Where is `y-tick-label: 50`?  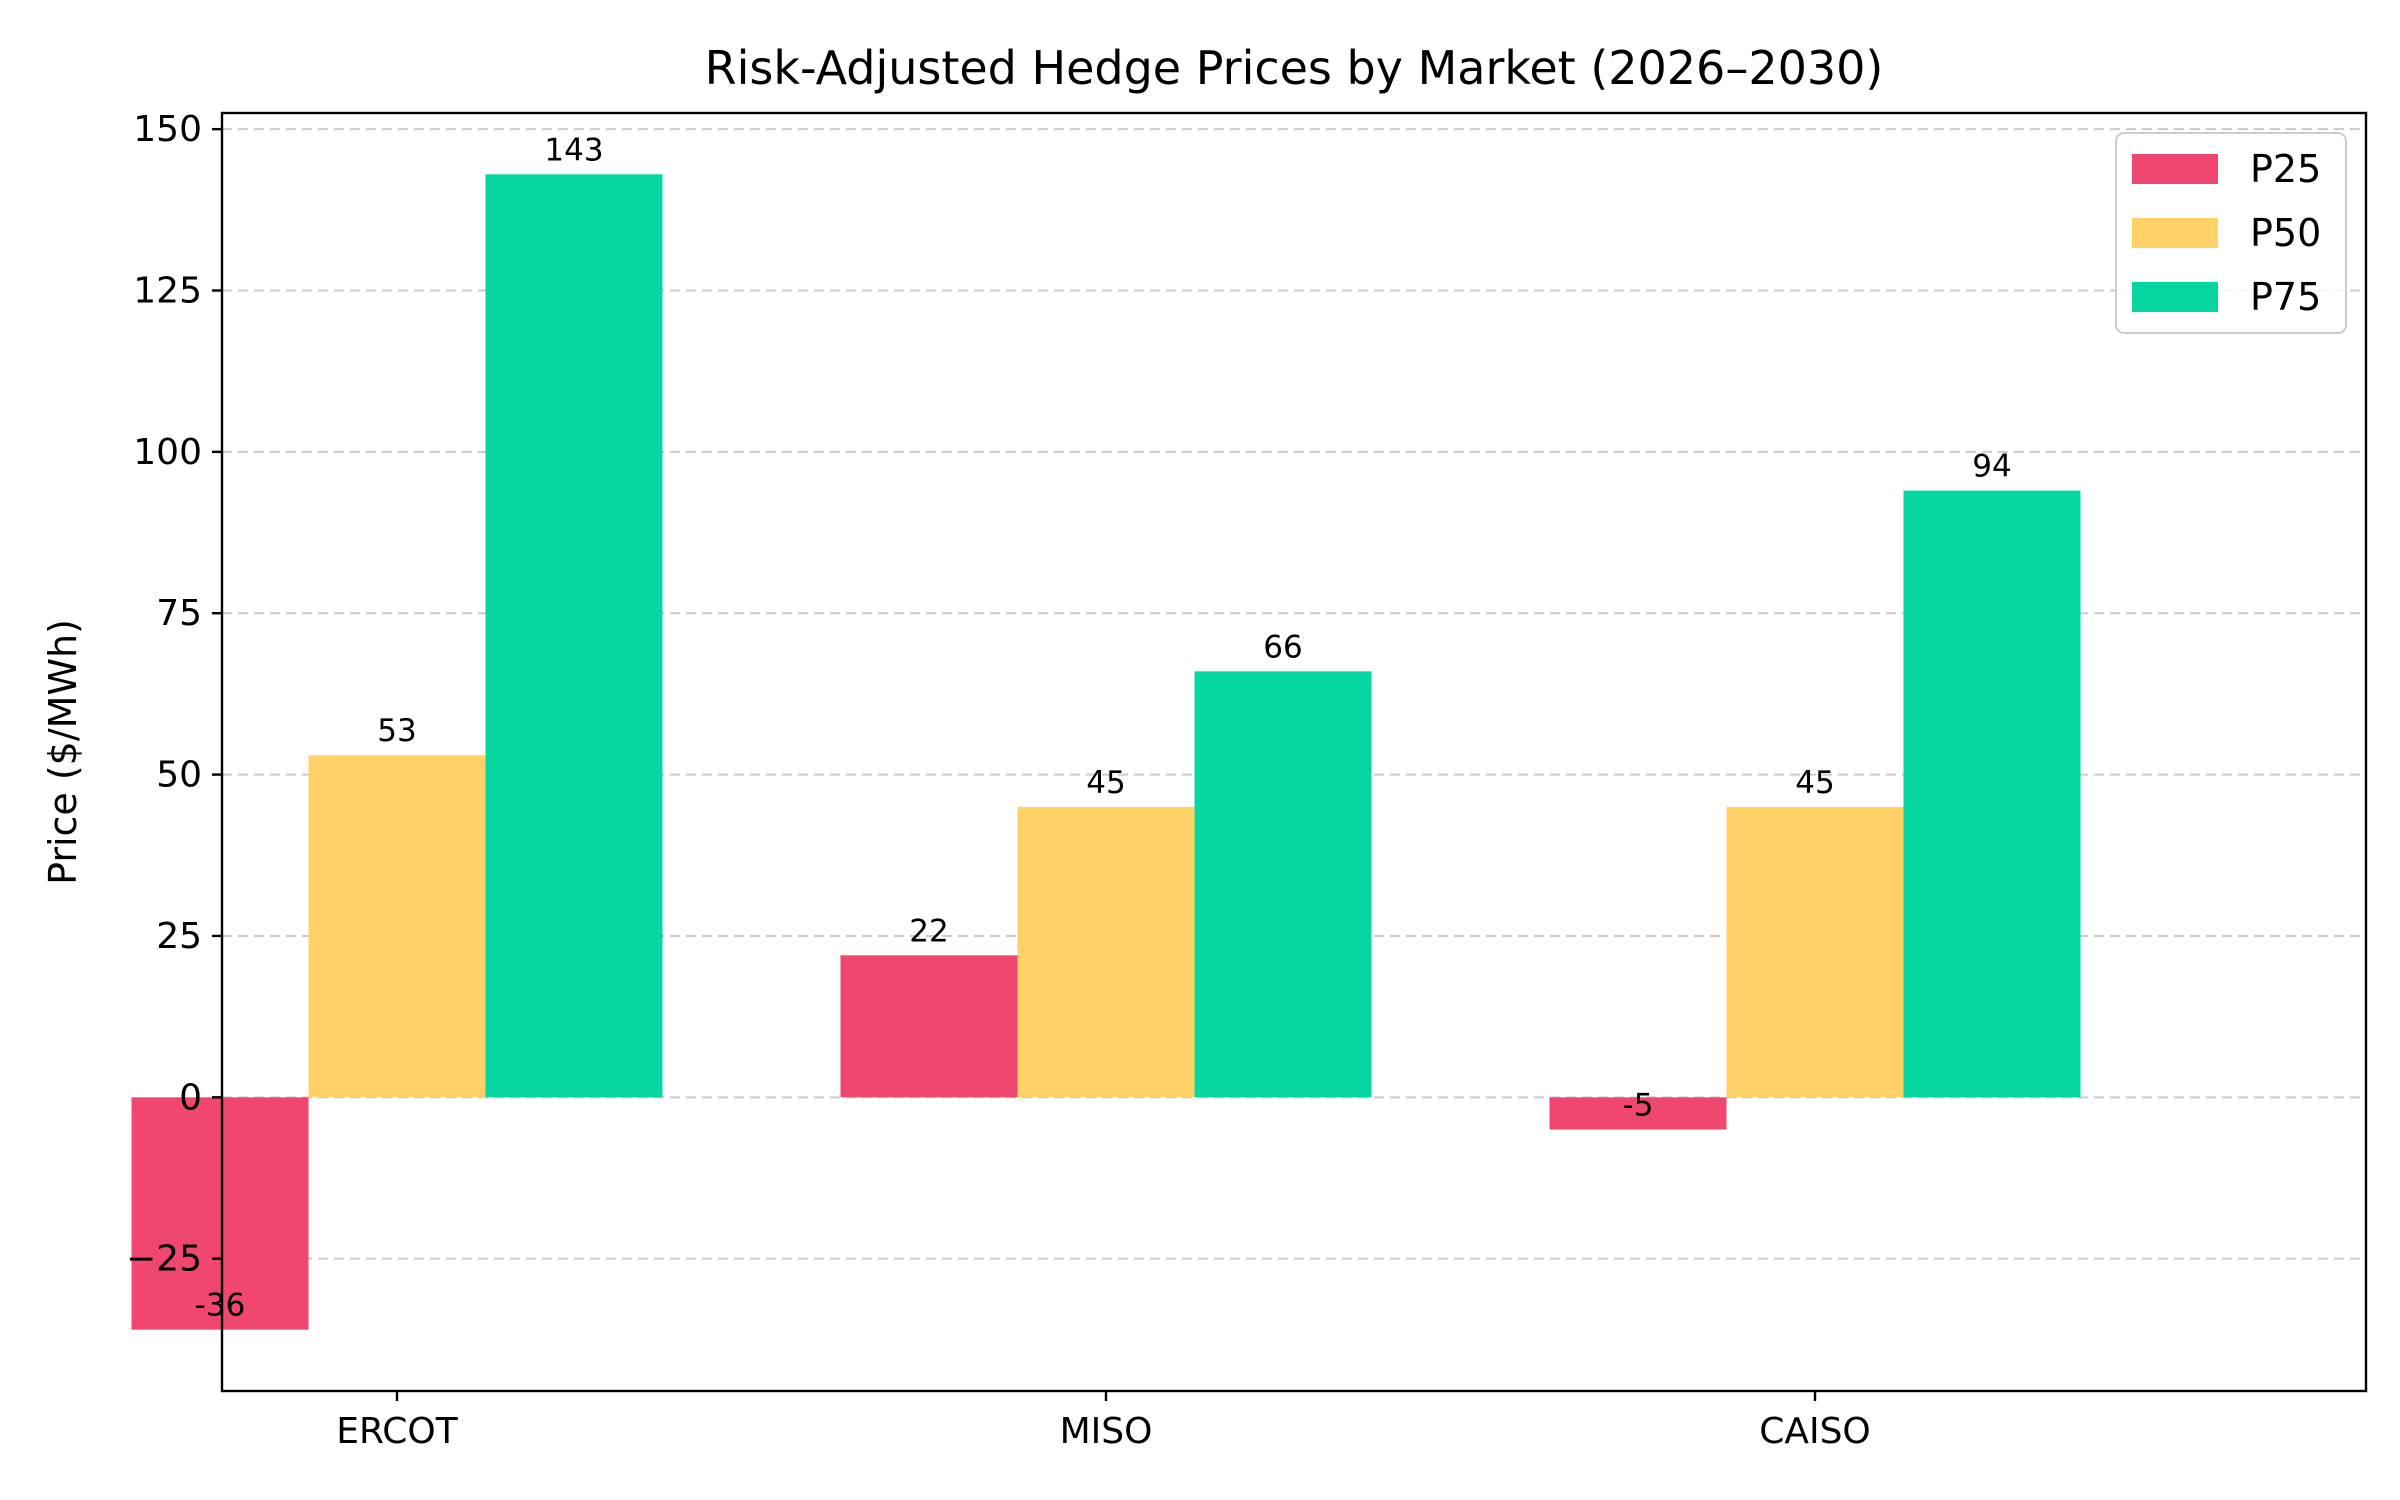
y-tick-label: 50 is located at coordinates (179, 775).